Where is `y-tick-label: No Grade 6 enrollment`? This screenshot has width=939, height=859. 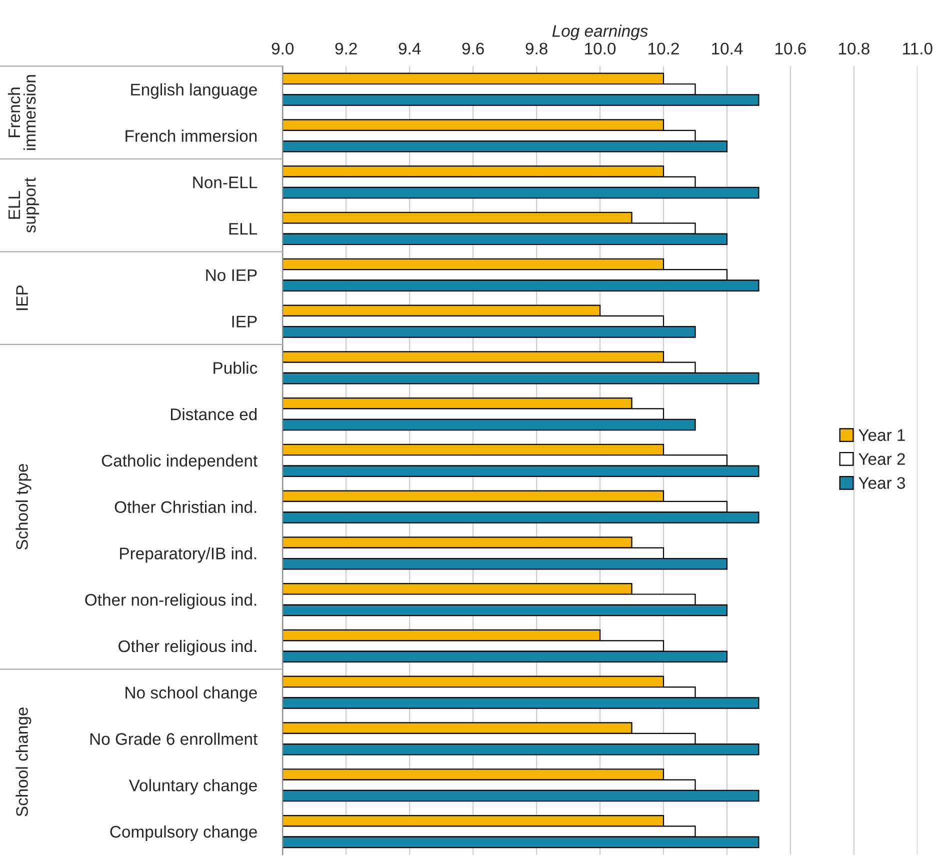
y-tick-label: No Grade 6 enrollment is located at coordinates (174, 738).